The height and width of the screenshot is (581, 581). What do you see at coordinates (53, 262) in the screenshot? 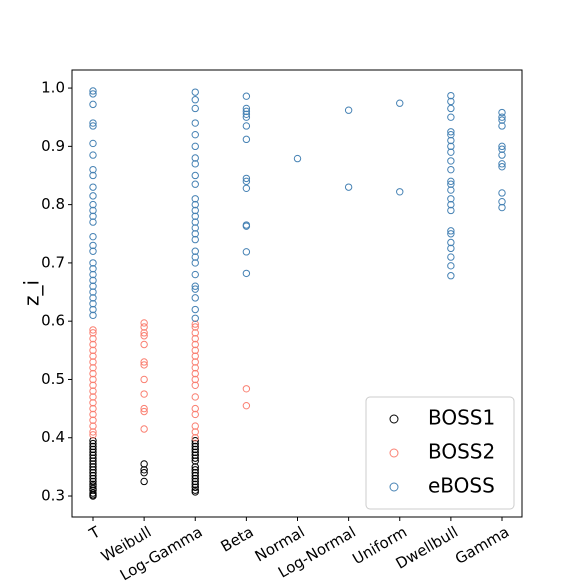
I see `y-tick-label: 0.7` at bounding box center [53, 262].